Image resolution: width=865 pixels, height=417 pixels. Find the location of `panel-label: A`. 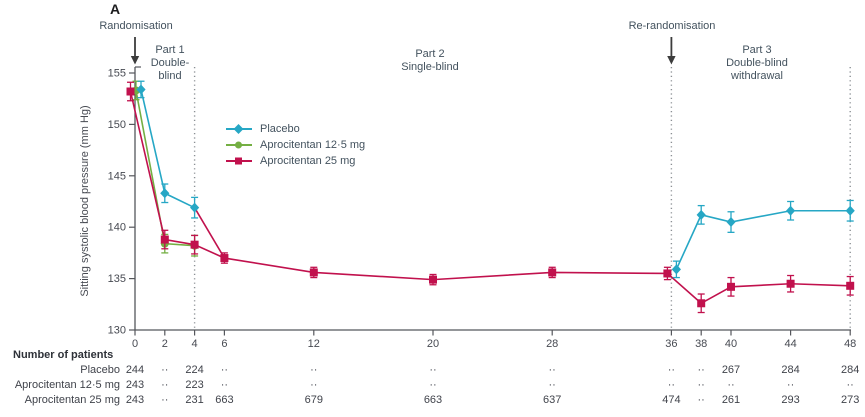

panel-label: A is located at coordinates (115, 9).